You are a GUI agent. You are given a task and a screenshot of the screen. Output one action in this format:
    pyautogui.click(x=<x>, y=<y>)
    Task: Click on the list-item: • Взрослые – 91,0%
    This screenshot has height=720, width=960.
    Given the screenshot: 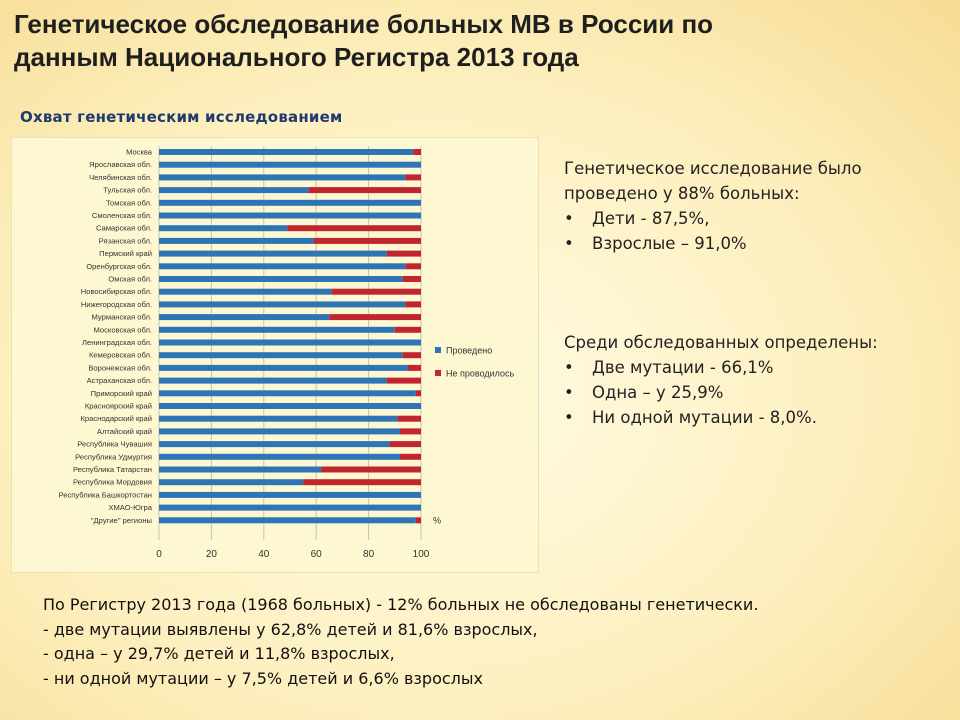 What is the action you would take?
    pyautogui.click(x=754, y=243)
    